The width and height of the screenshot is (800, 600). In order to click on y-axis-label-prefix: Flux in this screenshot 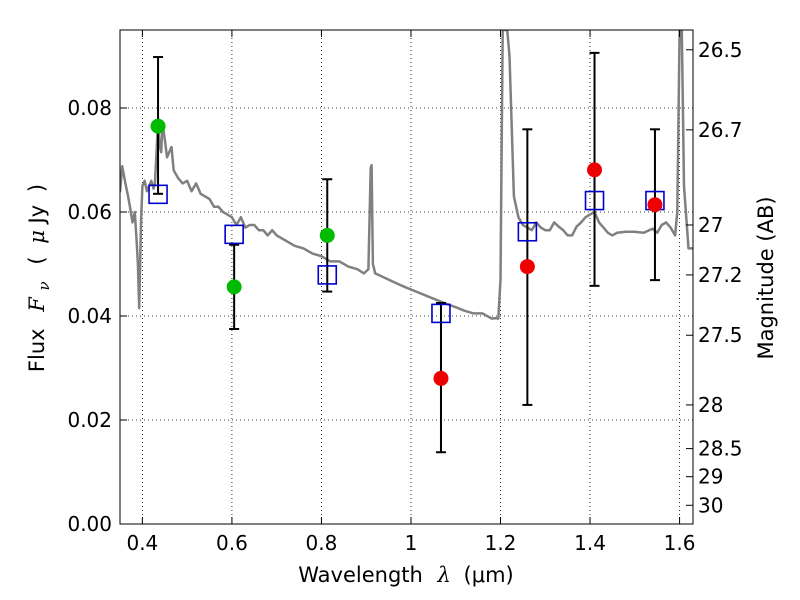, I will do `click(37, 350)`.